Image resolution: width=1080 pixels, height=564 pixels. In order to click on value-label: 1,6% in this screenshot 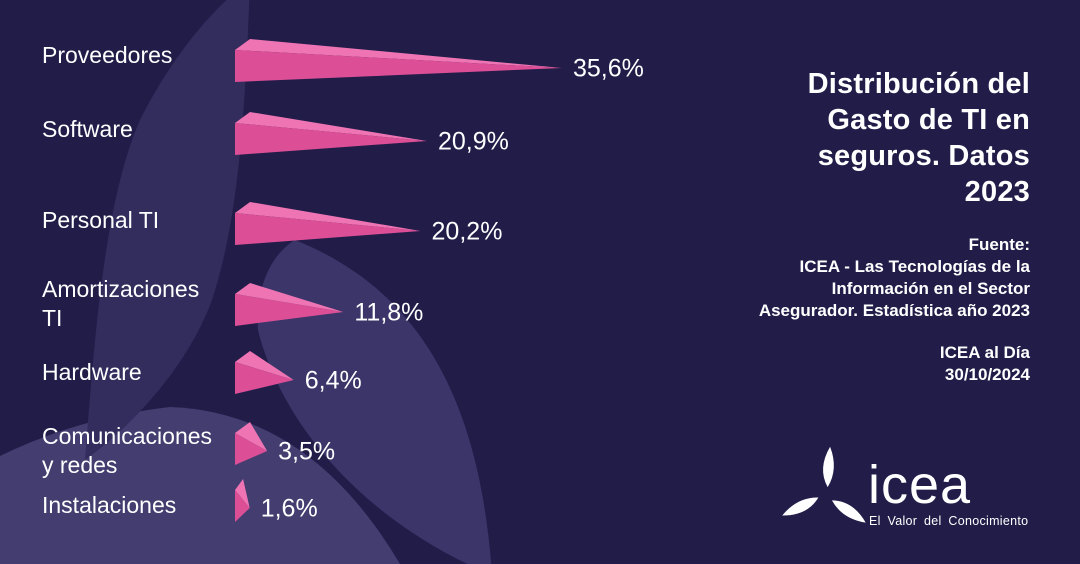, I will do `click(289, 509)`.